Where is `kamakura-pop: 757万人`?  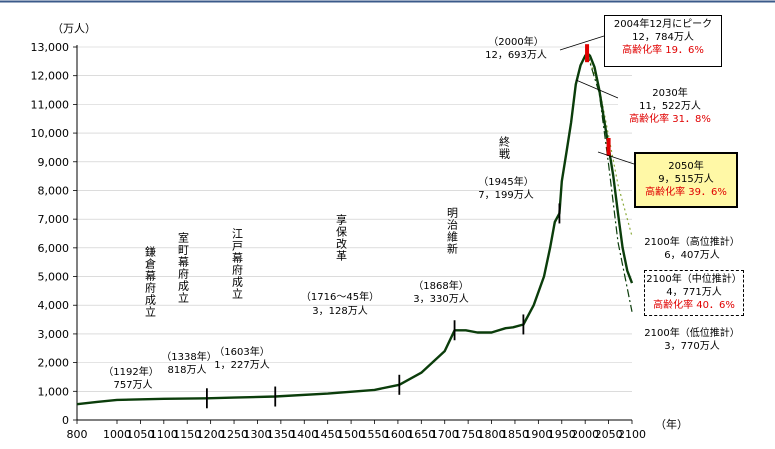 kamakura-pop: 757万人 is located at coordinates (132, 385).